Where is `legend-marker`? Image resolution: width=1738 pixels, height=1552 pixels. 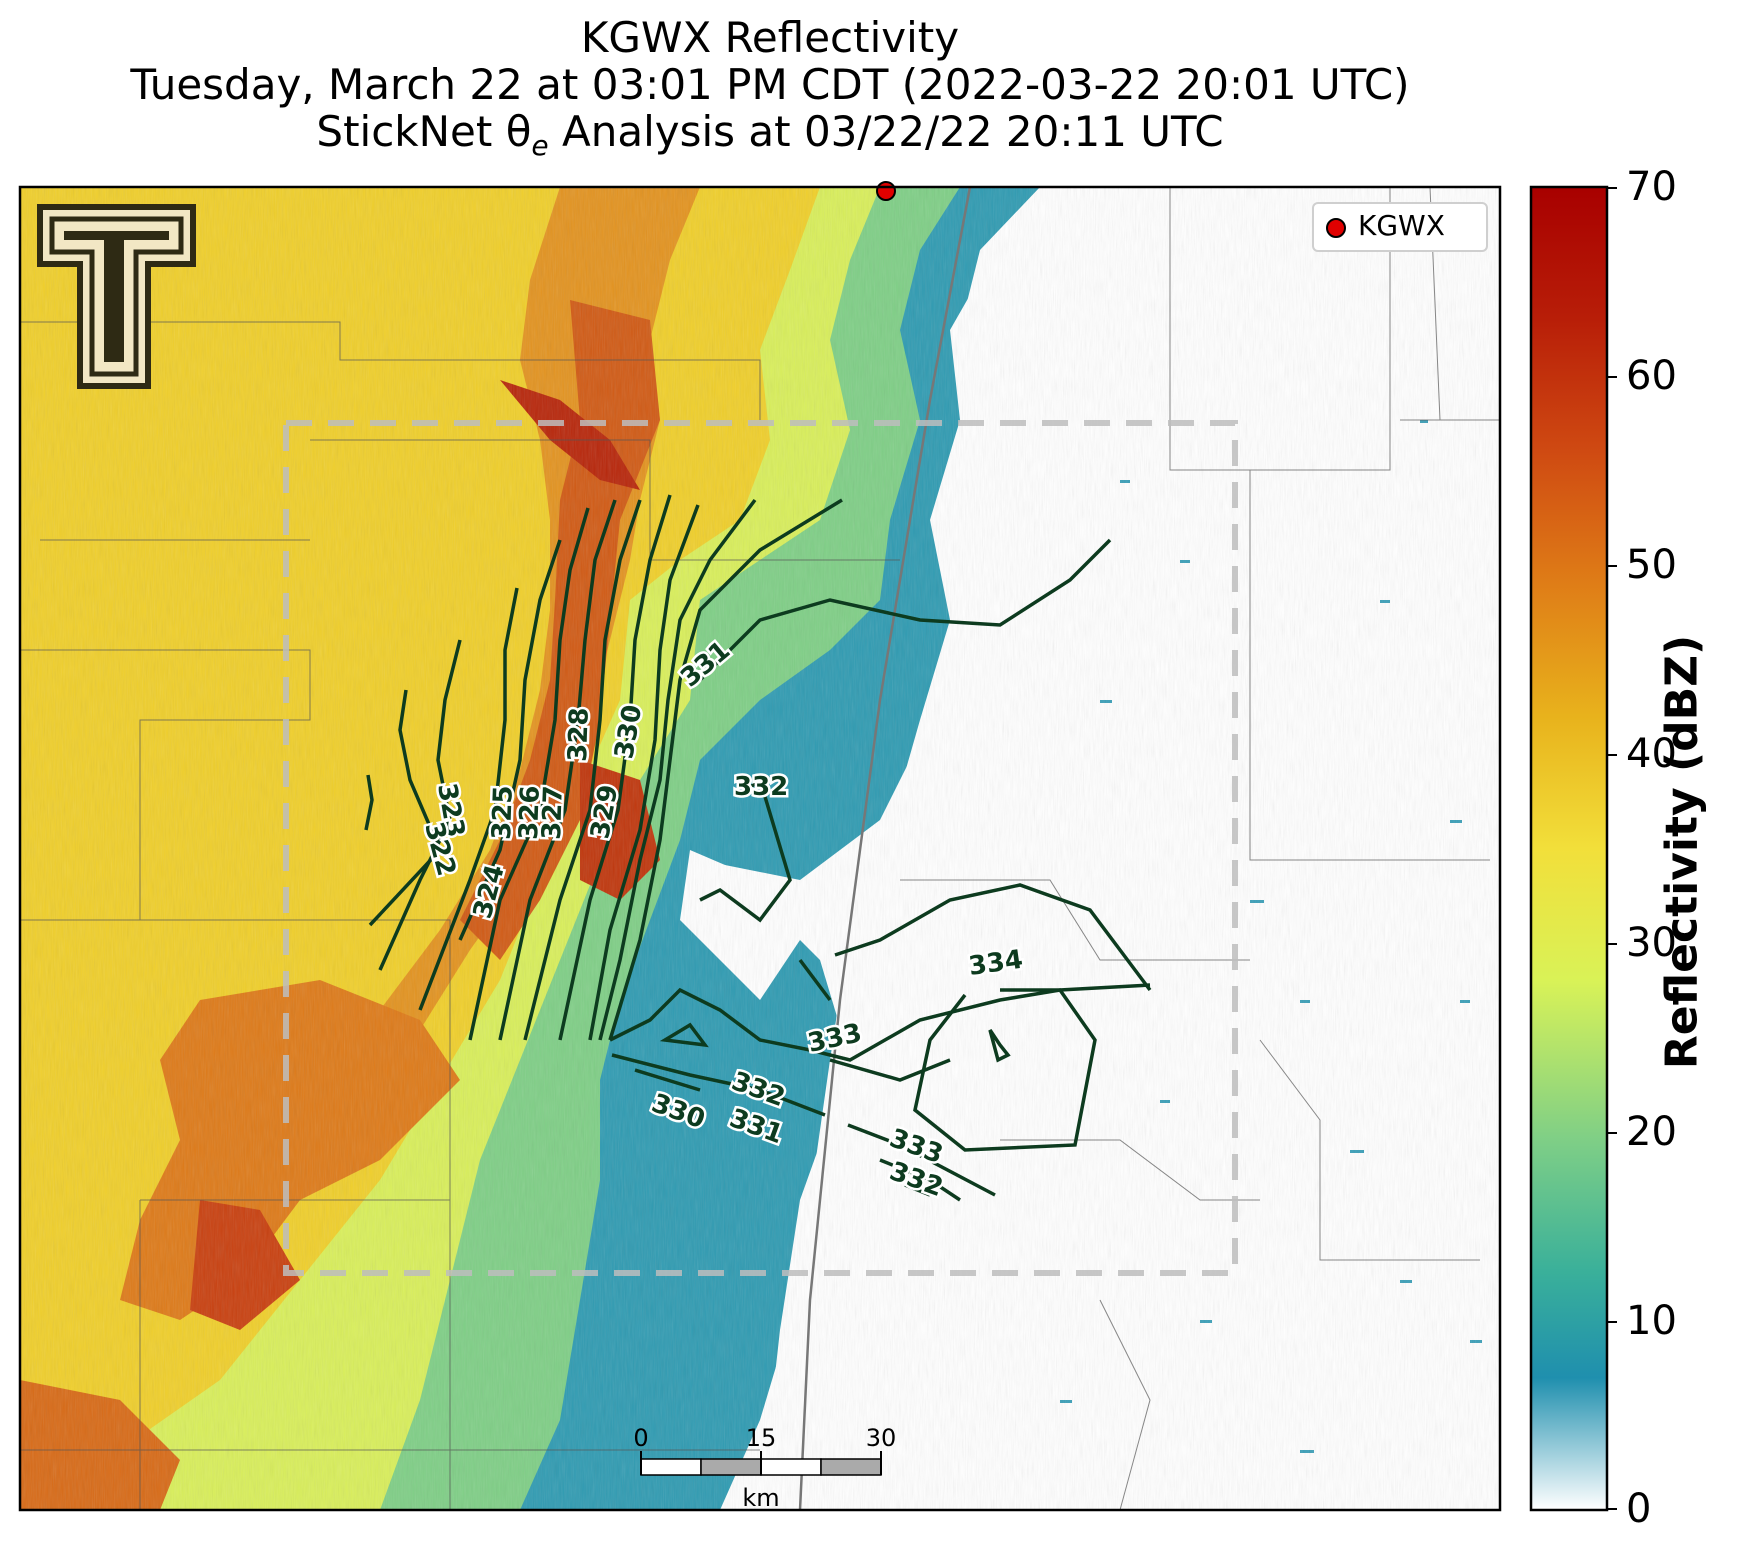 legend-marker is located at coordinates (1336, 228).